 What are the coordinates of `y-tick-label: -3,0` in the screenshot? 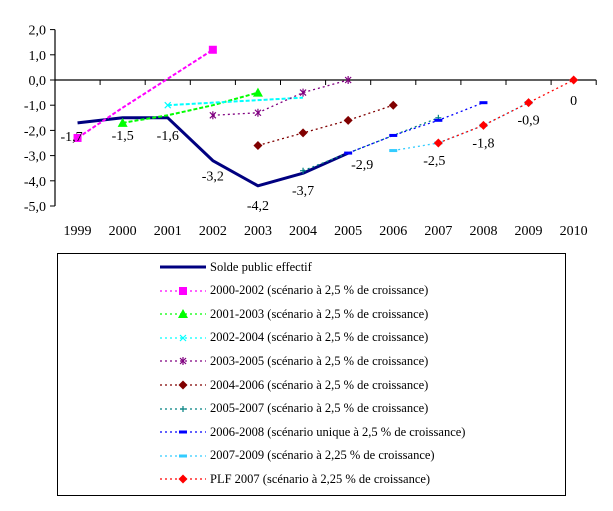 It's located at (35, 157).